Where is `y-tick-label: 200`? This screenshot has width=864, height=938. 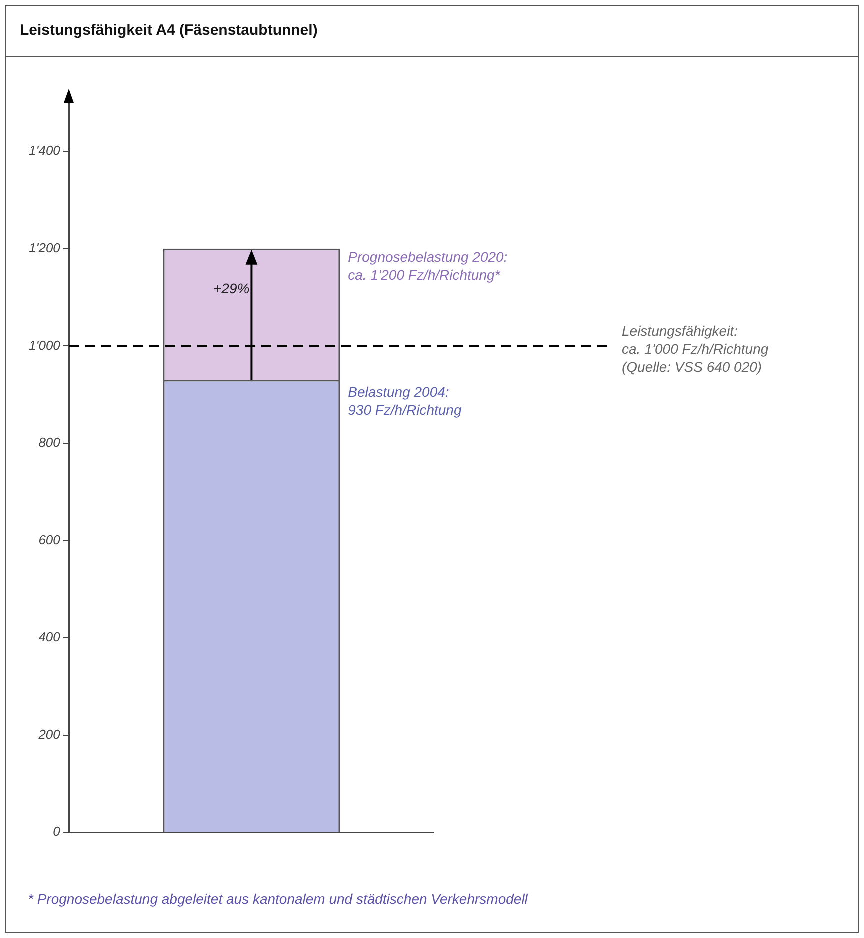
y-tick-label: 200 is located at coordinates (50, 734).